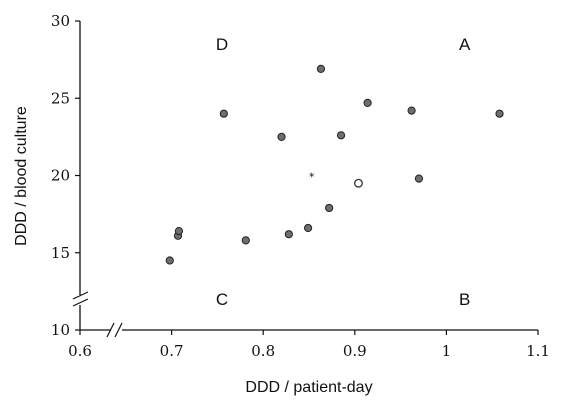  I want to click on quadrant-label-b: B, so click(464, 299).